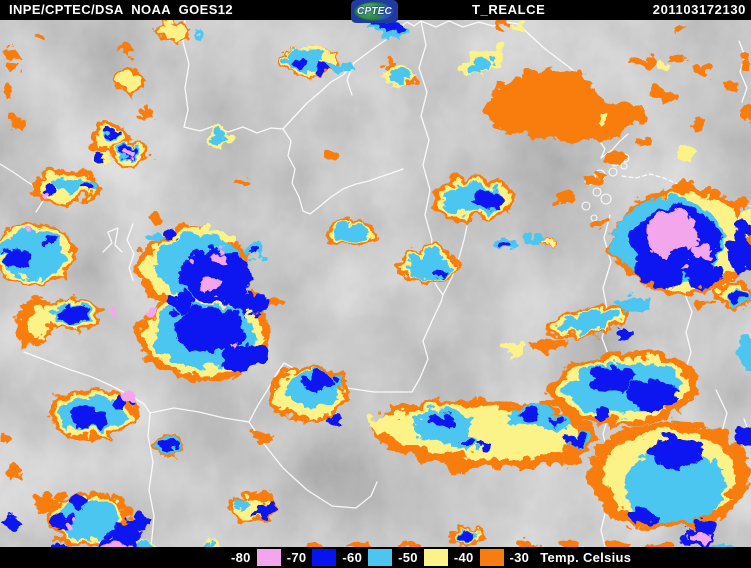 Image resolution: width=751 pixels, height=568 pixels. I want to click on color-scale-items: -80 -70 -60 -50 -40 -30, so click(380, 557).